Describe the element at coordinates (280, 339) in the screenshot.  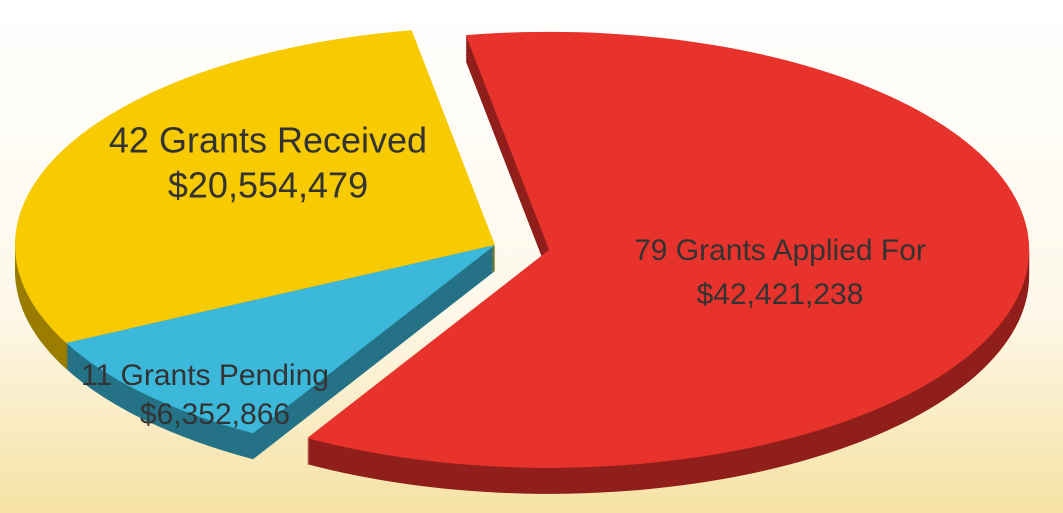
I see `slice` at that location.